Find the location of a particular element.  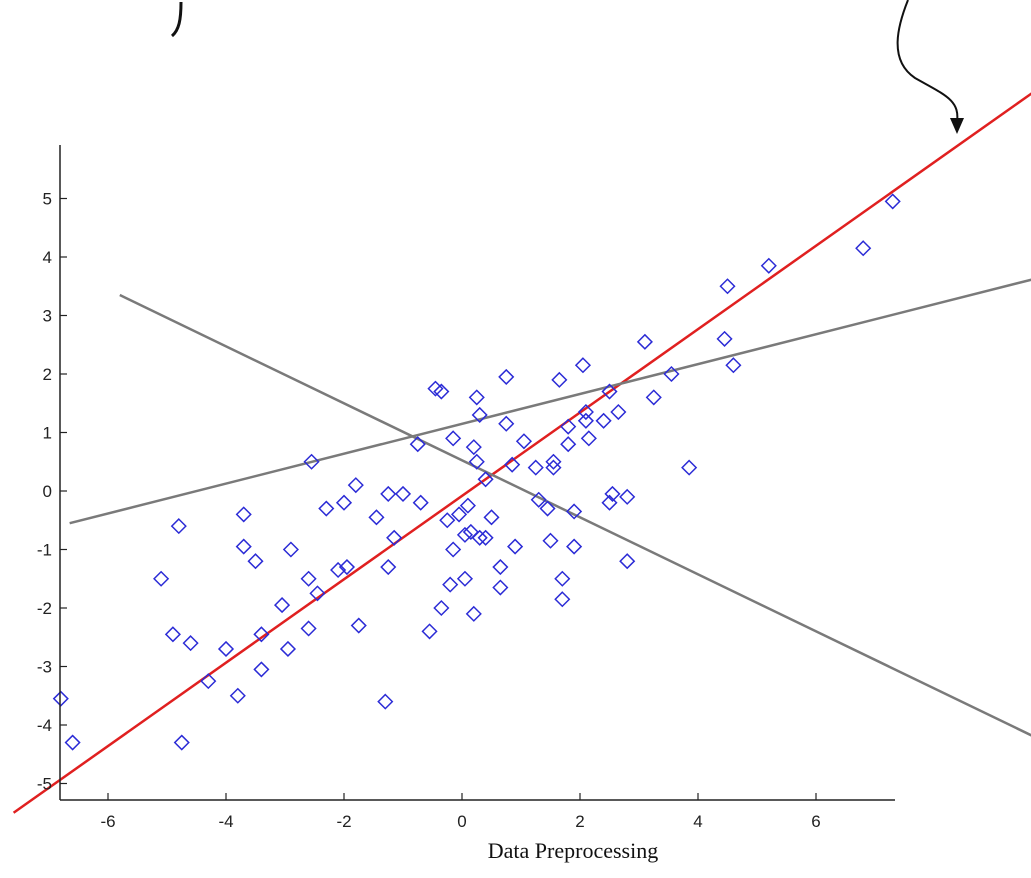

y-tick-label: 1 is located at coordinates (47, 433).